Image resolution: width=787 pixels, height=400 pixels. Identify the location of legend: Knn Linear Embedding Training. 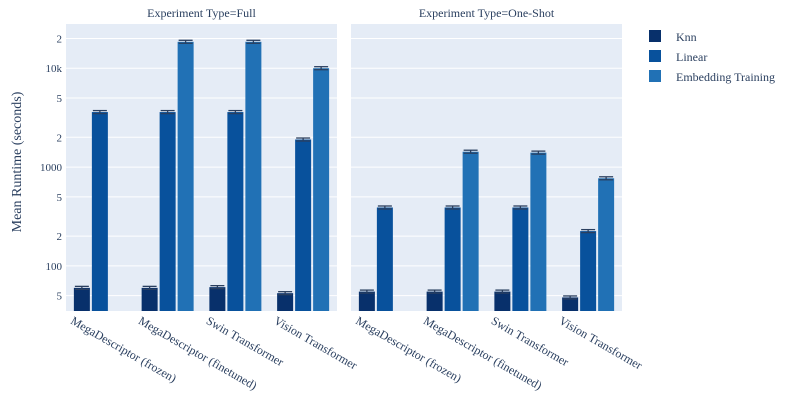
(712, 57).